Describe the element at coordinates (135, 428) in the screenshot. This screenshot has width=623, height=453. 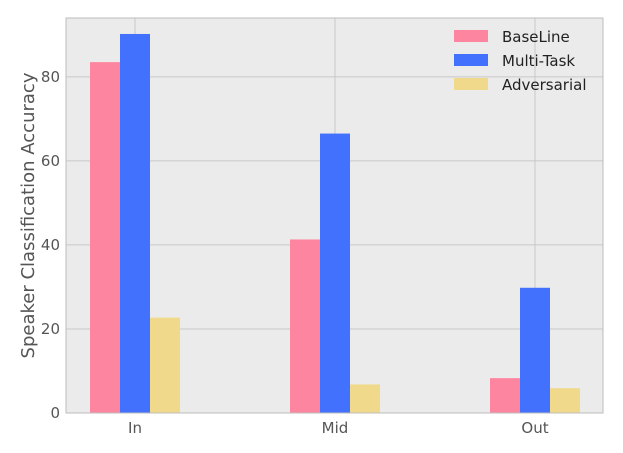
I see `x-tick-label: In` at that location.